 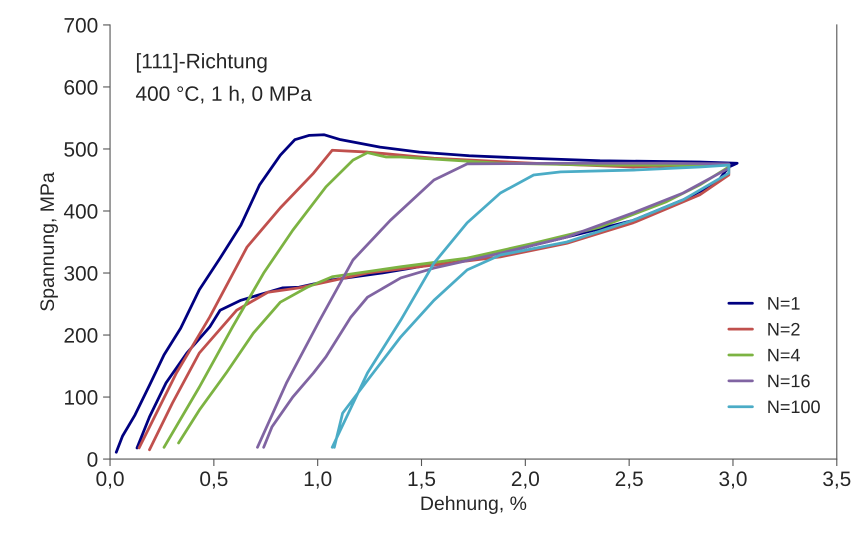 What do you see at coordinates (214, 480) in the screenshot?
I see `x-tick-label: 0,5` at bounding box center [214, 480].